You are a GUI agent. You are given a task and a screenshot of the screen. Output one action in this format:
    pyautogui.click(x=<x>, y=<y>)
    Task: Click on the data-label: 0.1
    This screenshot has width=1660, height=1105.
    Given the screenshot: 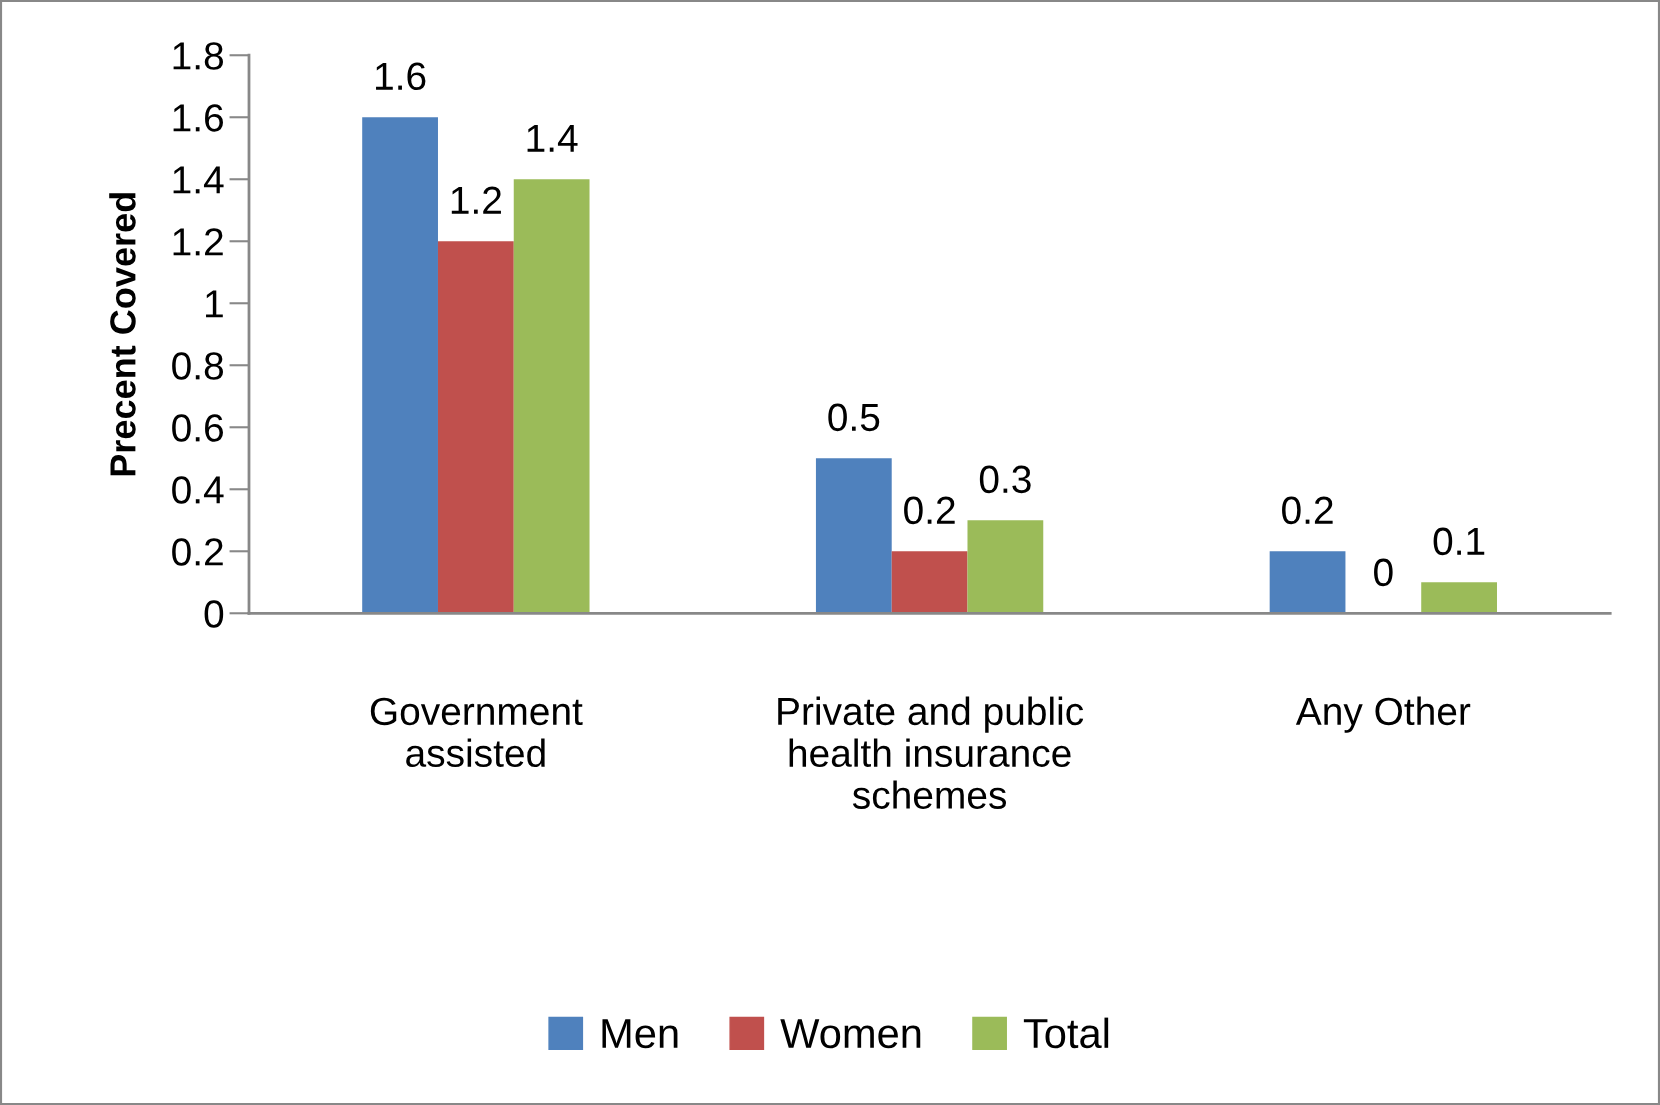 What is the action you would take?
    pyautogui.click(x=1459, y=541)
    